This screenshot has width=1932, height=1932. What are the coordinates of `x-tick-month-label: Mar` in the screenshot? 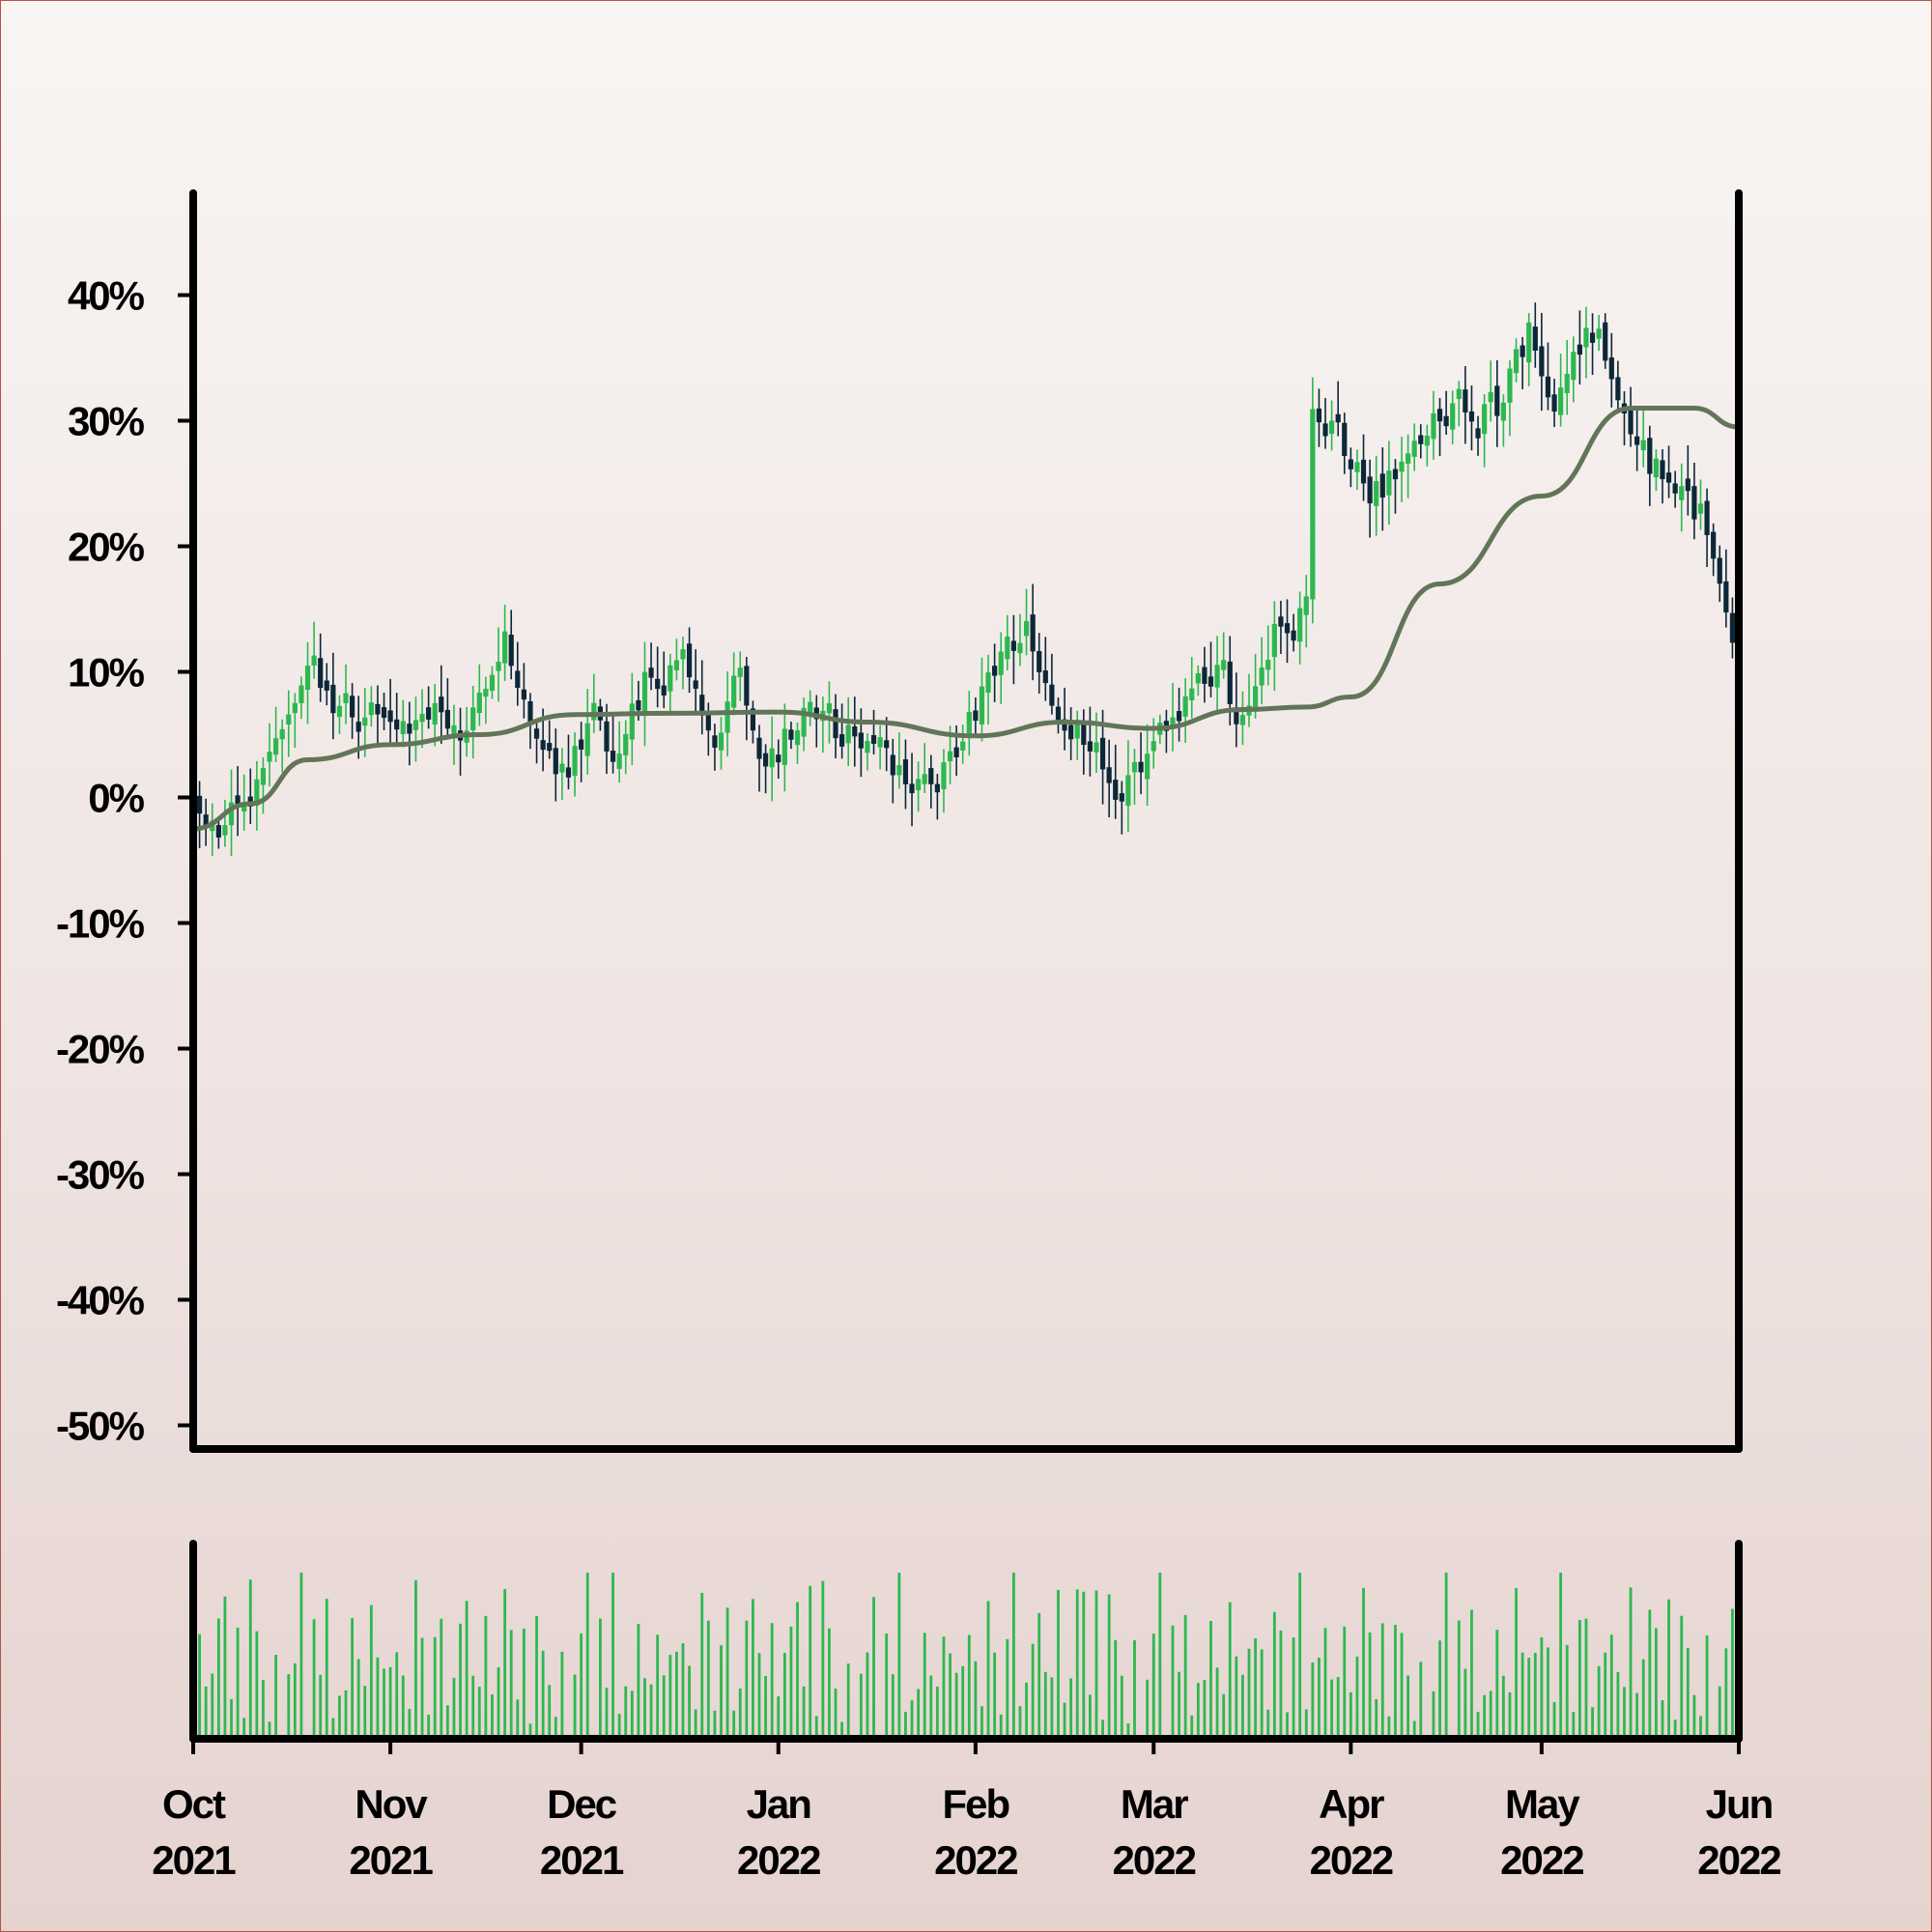 It's located at (1154, 1804).